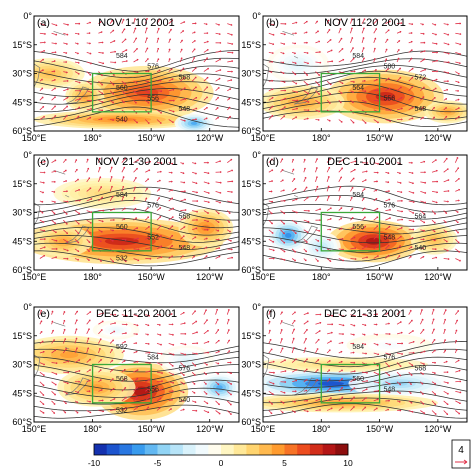  Describe the element at coordinates (102, 193) in the screenshot. I see `anomaly-shading` at that location.